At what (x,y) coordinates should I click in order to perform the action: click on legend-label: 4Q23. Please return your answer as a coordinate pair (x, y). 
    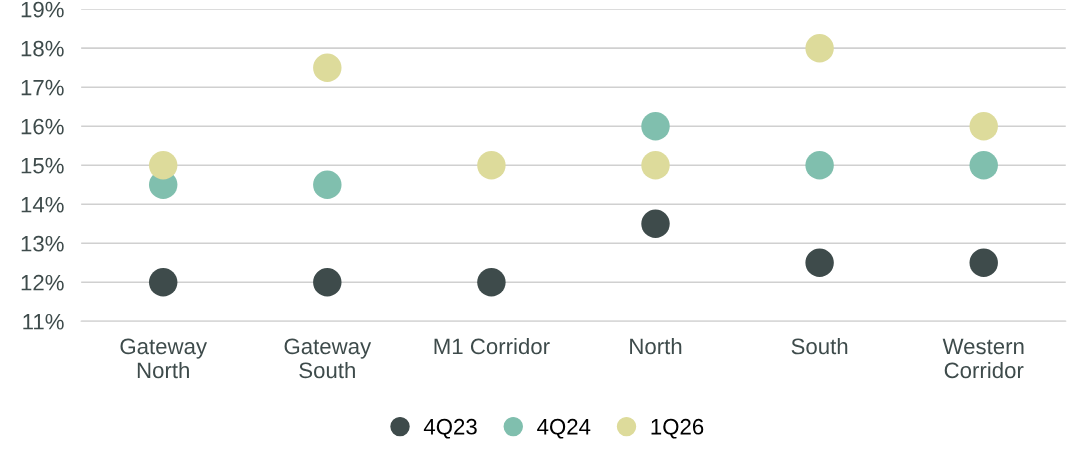
    Looking at the image, I should click on (450, 428).